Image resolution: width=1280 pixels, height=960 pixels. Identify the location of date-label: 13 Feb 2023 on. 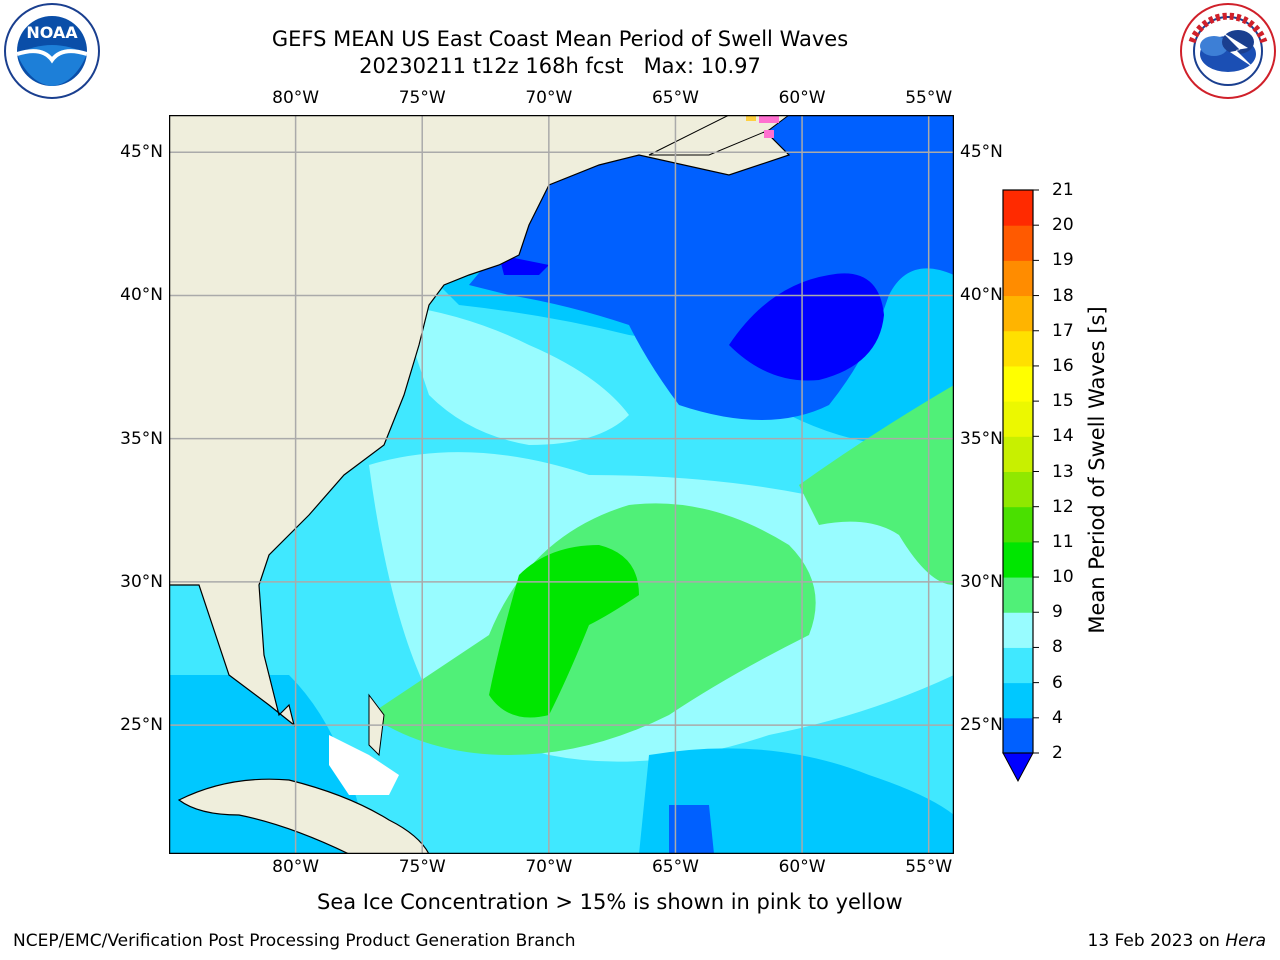
(1156, 941).